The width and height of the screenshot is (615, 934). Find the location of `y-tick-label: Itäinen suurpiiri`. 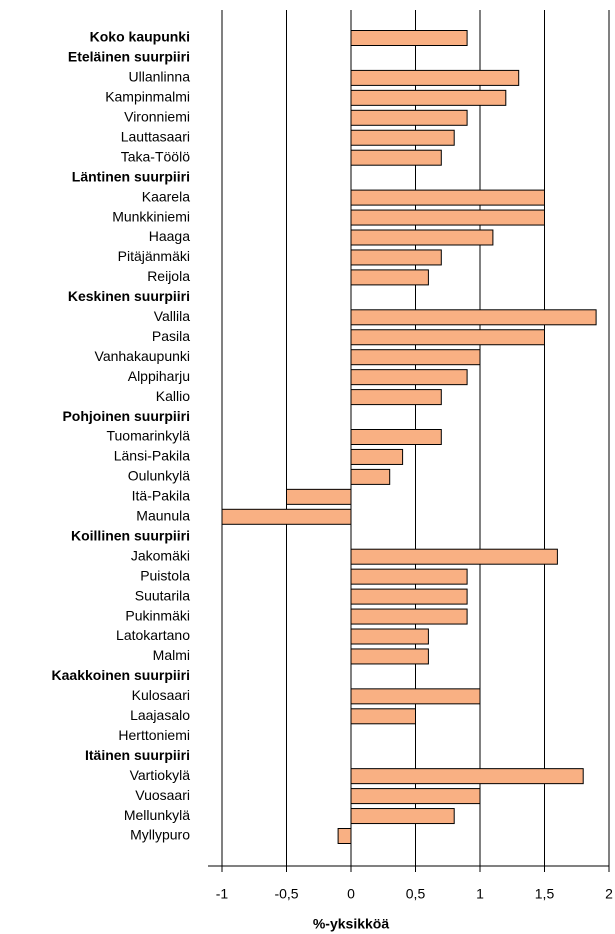

y-tick-label: Itäinen suurpiiri is located at coordinates (137, 755).